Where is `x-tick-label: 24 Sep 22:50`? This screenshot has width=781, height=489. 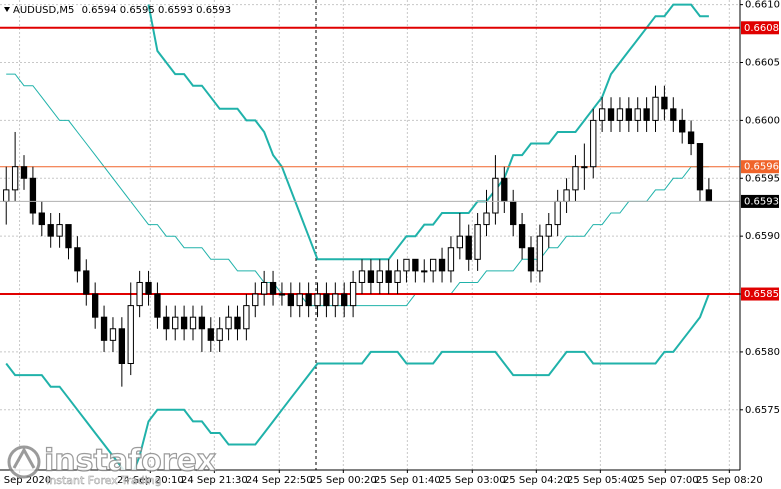
x-tick-label: 24 Sep 22:50 is located at coordinates (279, 480).